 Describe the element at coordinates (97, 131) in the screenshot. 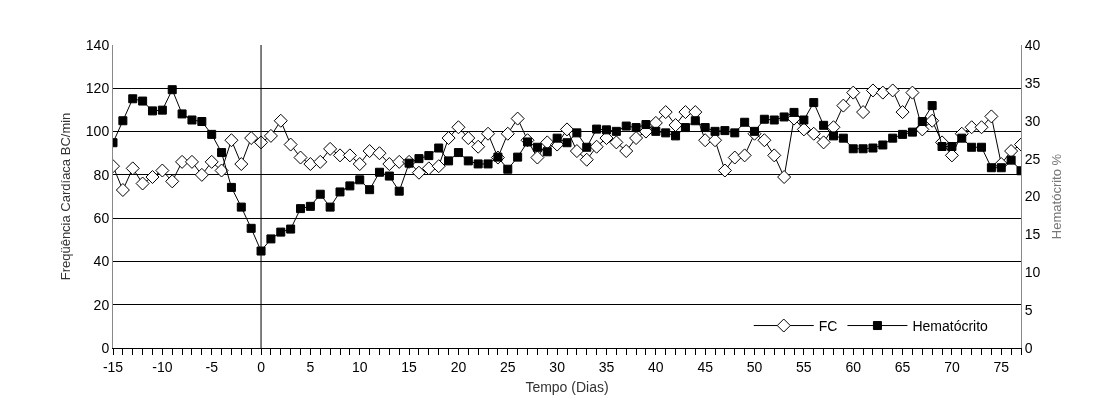

I see `y-tick-label: 100` at that location.